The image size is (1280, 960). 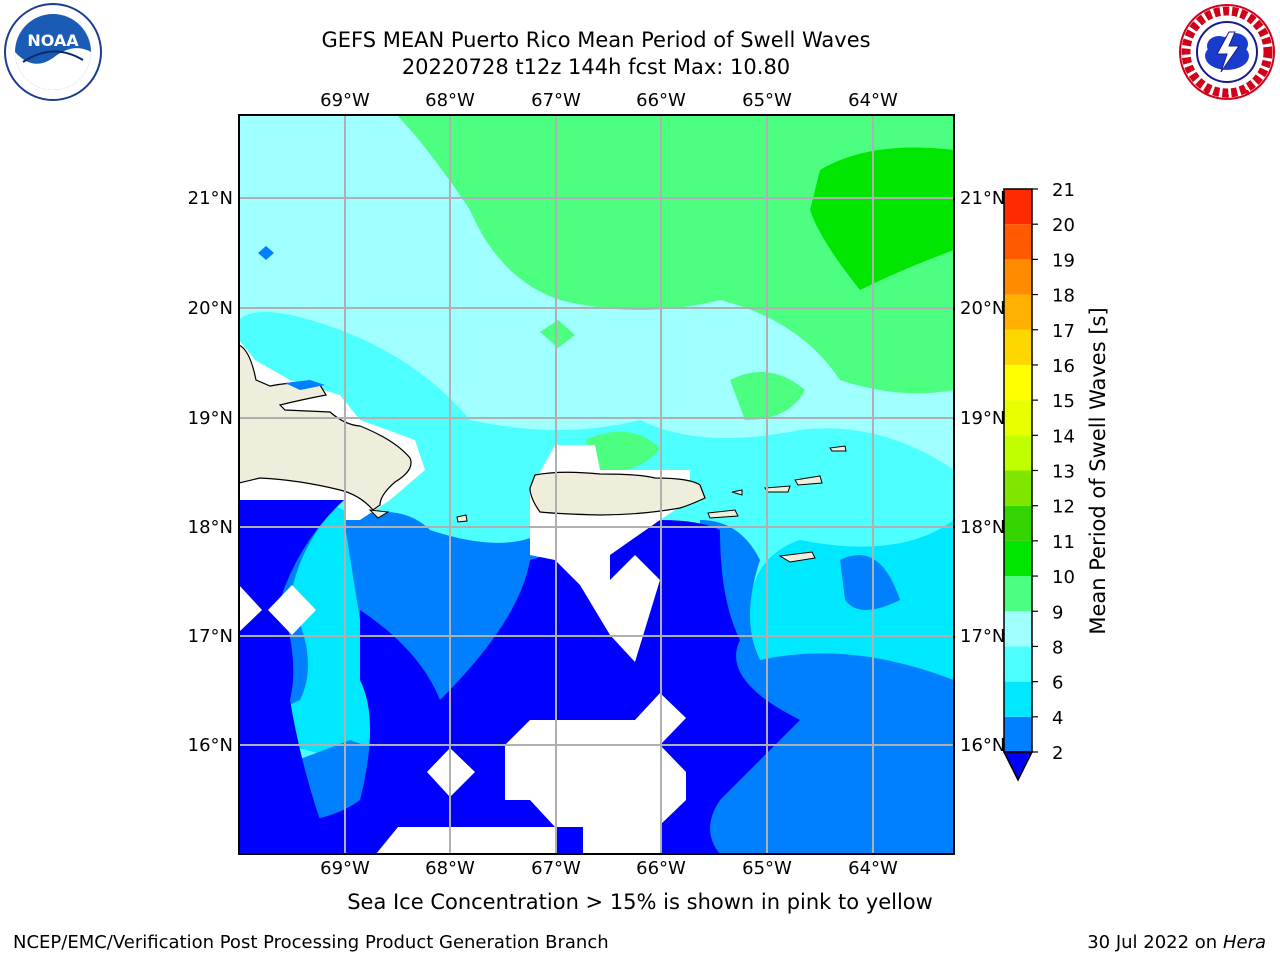 What do you see at coordinates (1098, 470) in the screenshot?
I see `colorbar-label: Mean Period of Swell Waves [s]` at bounding box center [1098, 470].